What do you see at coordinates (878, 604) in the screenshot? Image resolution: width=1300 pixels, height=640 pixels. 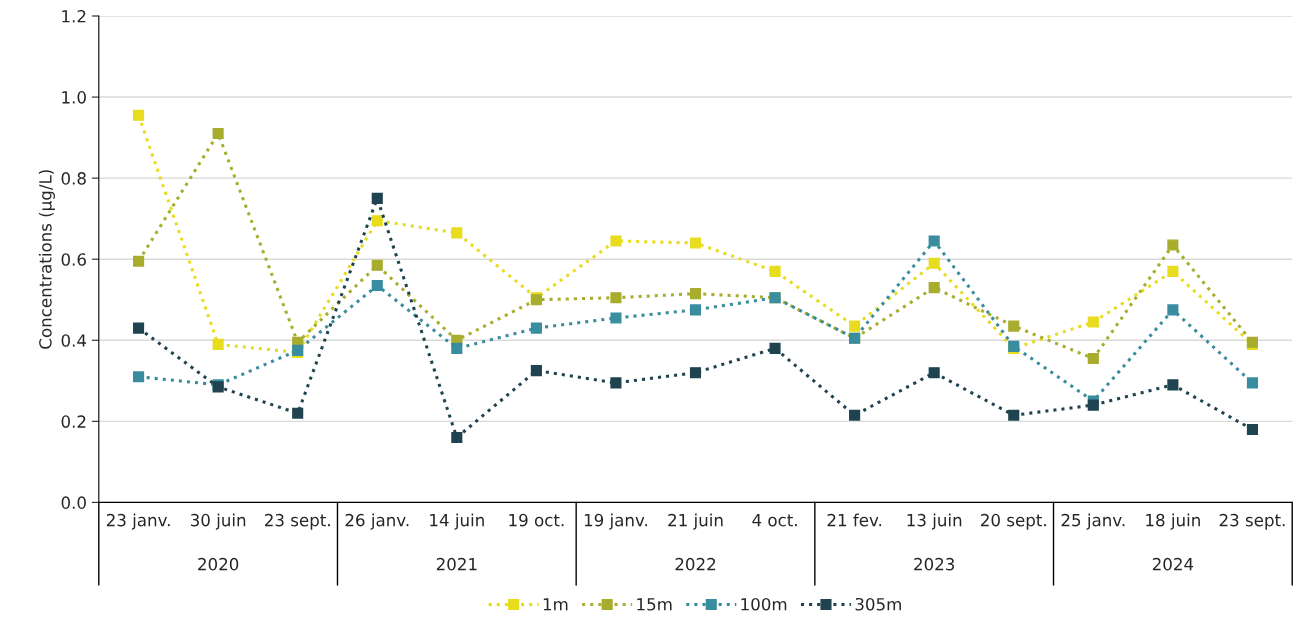 I see `legend-label: 305m` at bounding box center [878, 604].